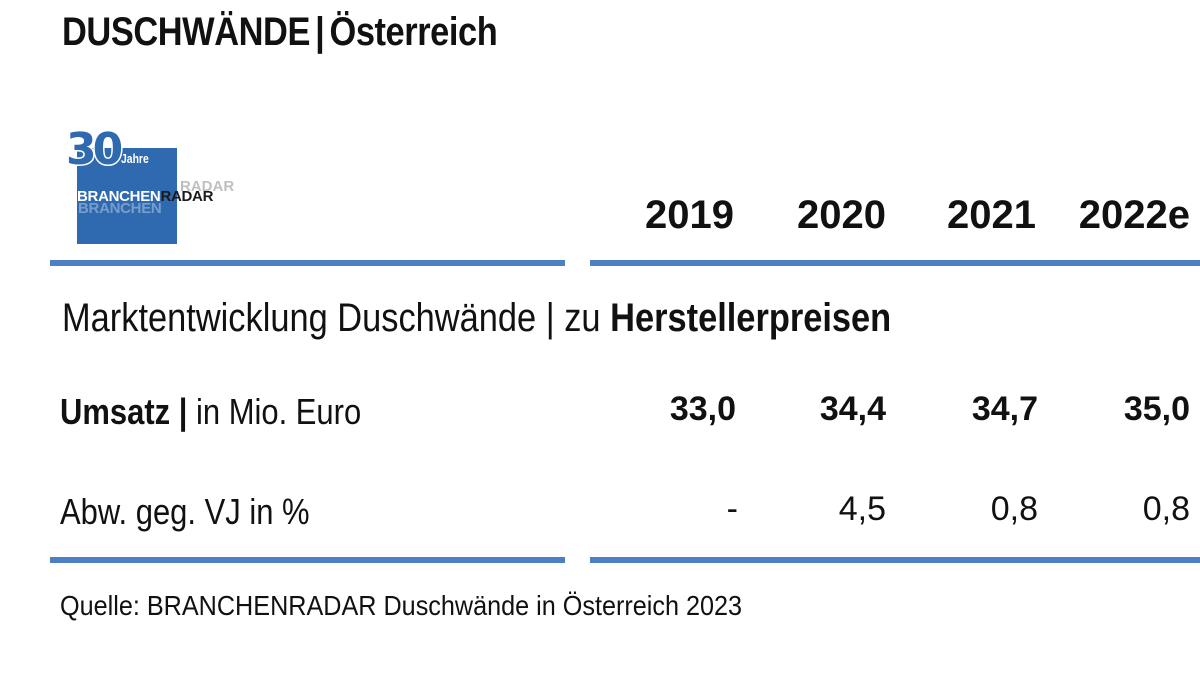 This screenshot has height=697, width=1200. What do you see at coordinates (1014, 509) in the screenshot?
I see `value-abweichung-2021: 0,8` at bounding box center [1014, 509].